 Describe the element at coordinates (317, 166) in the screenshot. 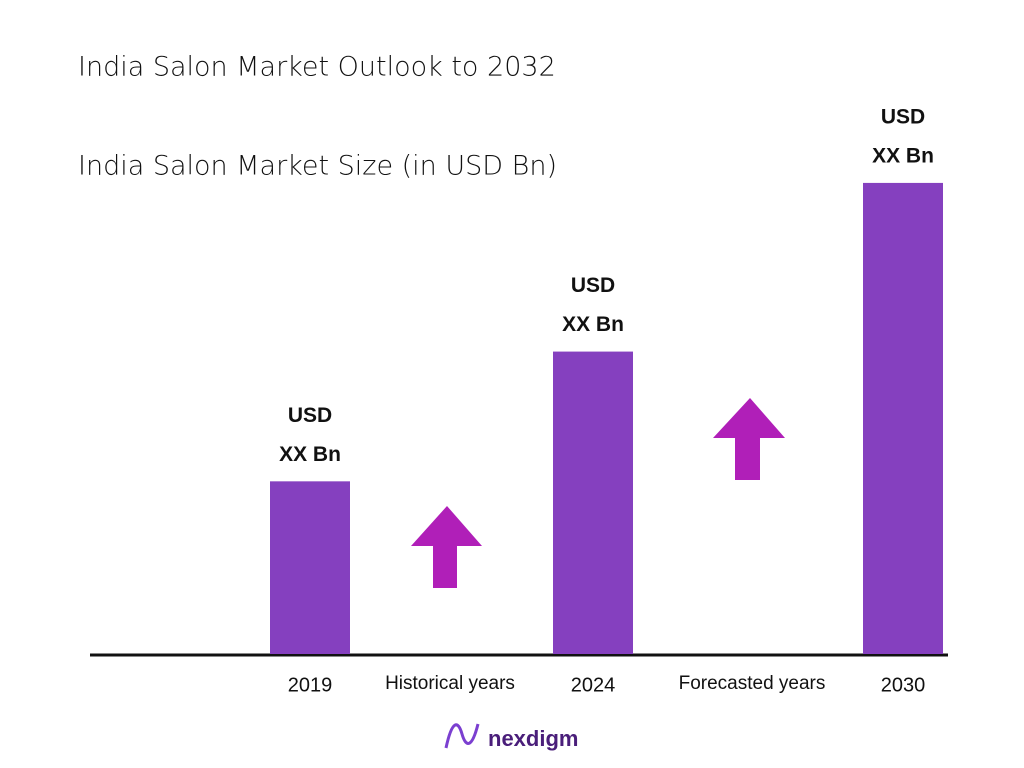

I see `chart-subtitle: India Salon Market Size (in USD Bn)` at that location.